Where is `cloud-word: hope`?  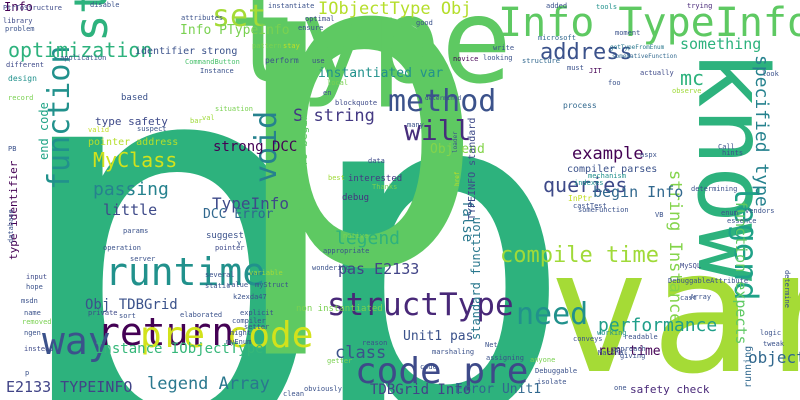
cloud-word: hope is located at coordinates (34, 287).